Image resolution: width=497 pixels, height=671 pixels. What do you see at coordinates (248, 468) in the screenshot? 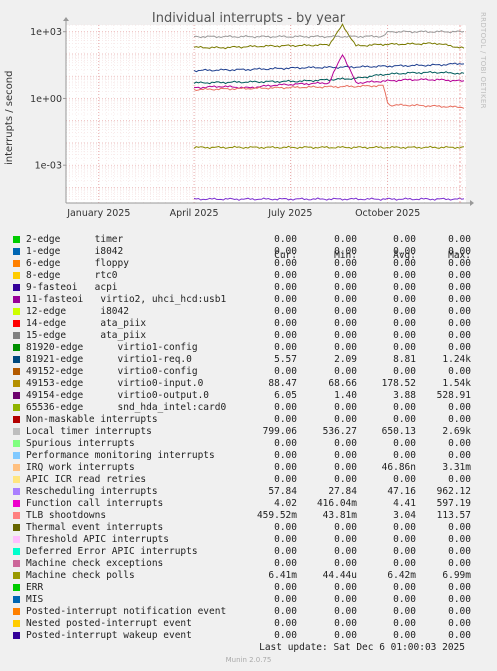
I see `legend-row: IRQ work interrupts 0.00 0.00 46.86n 3.31m` at bounding box center [248, 468].